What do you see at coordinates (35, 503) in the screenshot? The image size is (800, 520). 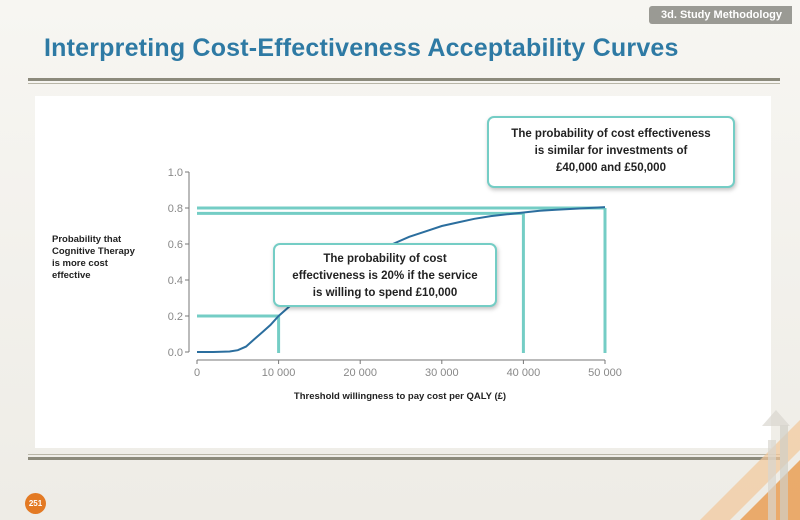 I see `page-number-badge: 251` at bounding box center [35, 503].